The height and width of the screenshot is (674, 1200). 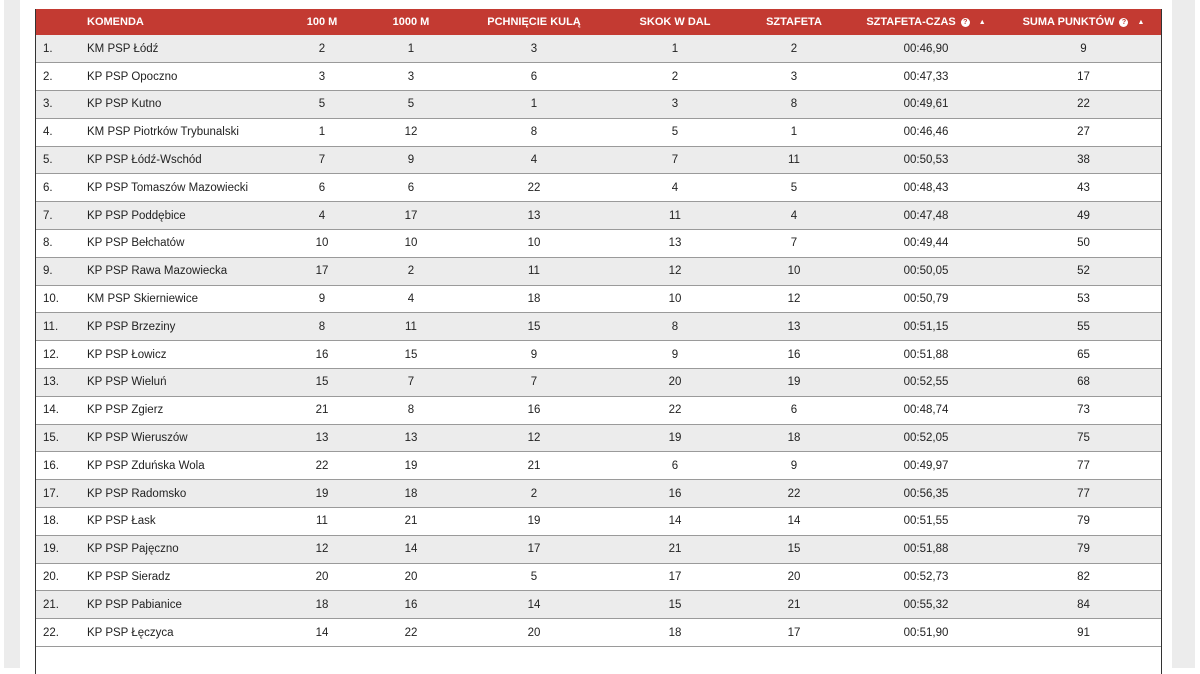 I want to click on 100m-cell: 7, so click(x=322, y=160).